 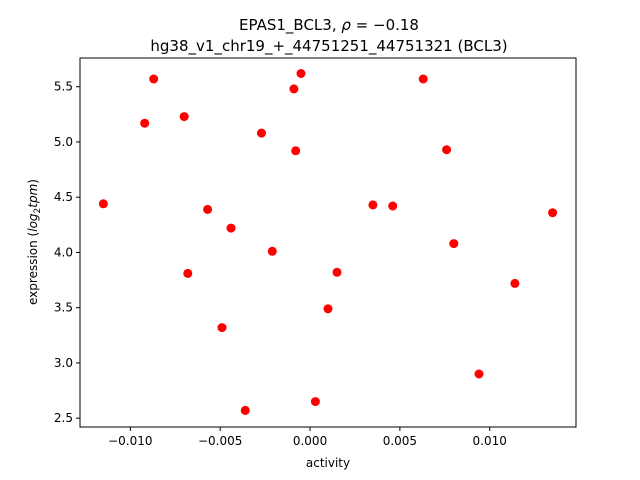 What do you see at coordinates (63, 418) in the screenshot?
I see `y-tick-label-1: 2.5` at bounding box center [63, 418].